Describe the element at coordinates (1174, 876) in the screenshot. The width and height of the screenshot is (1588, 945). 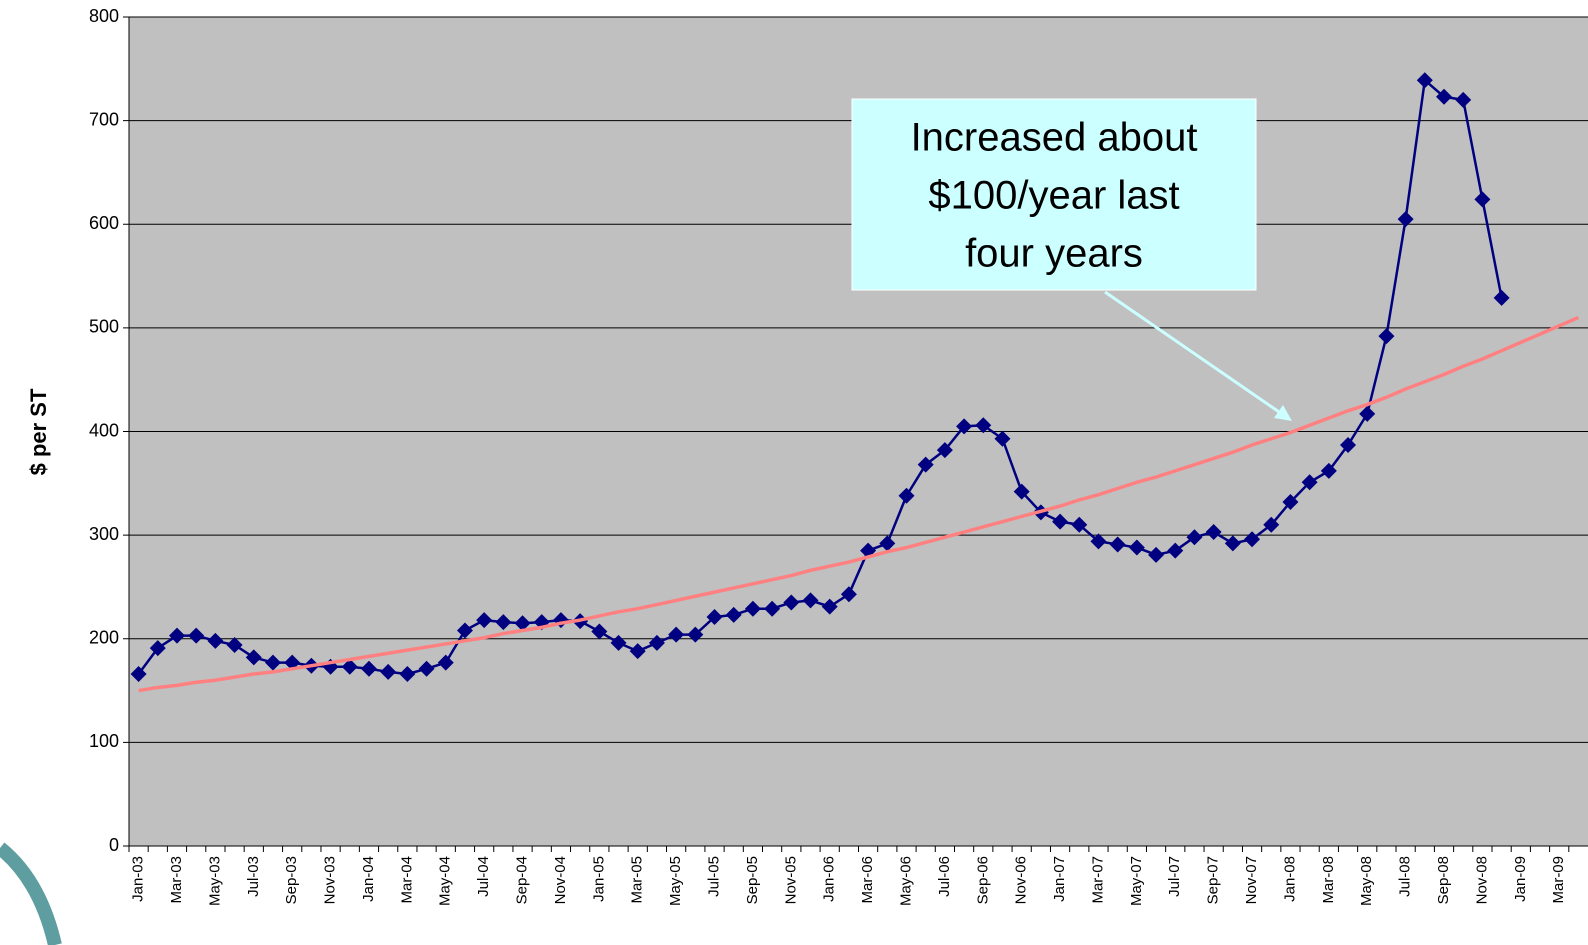
I see `x-tick-label: Jul-07` at that location.